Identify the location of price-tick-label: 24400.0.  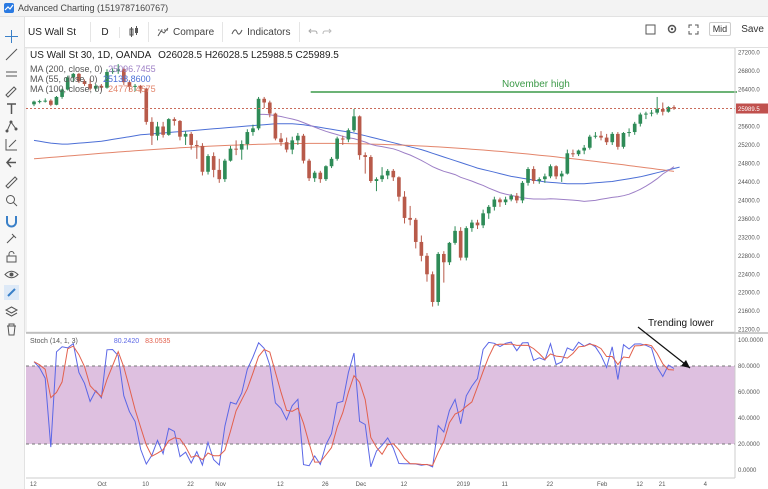
(749, 183).